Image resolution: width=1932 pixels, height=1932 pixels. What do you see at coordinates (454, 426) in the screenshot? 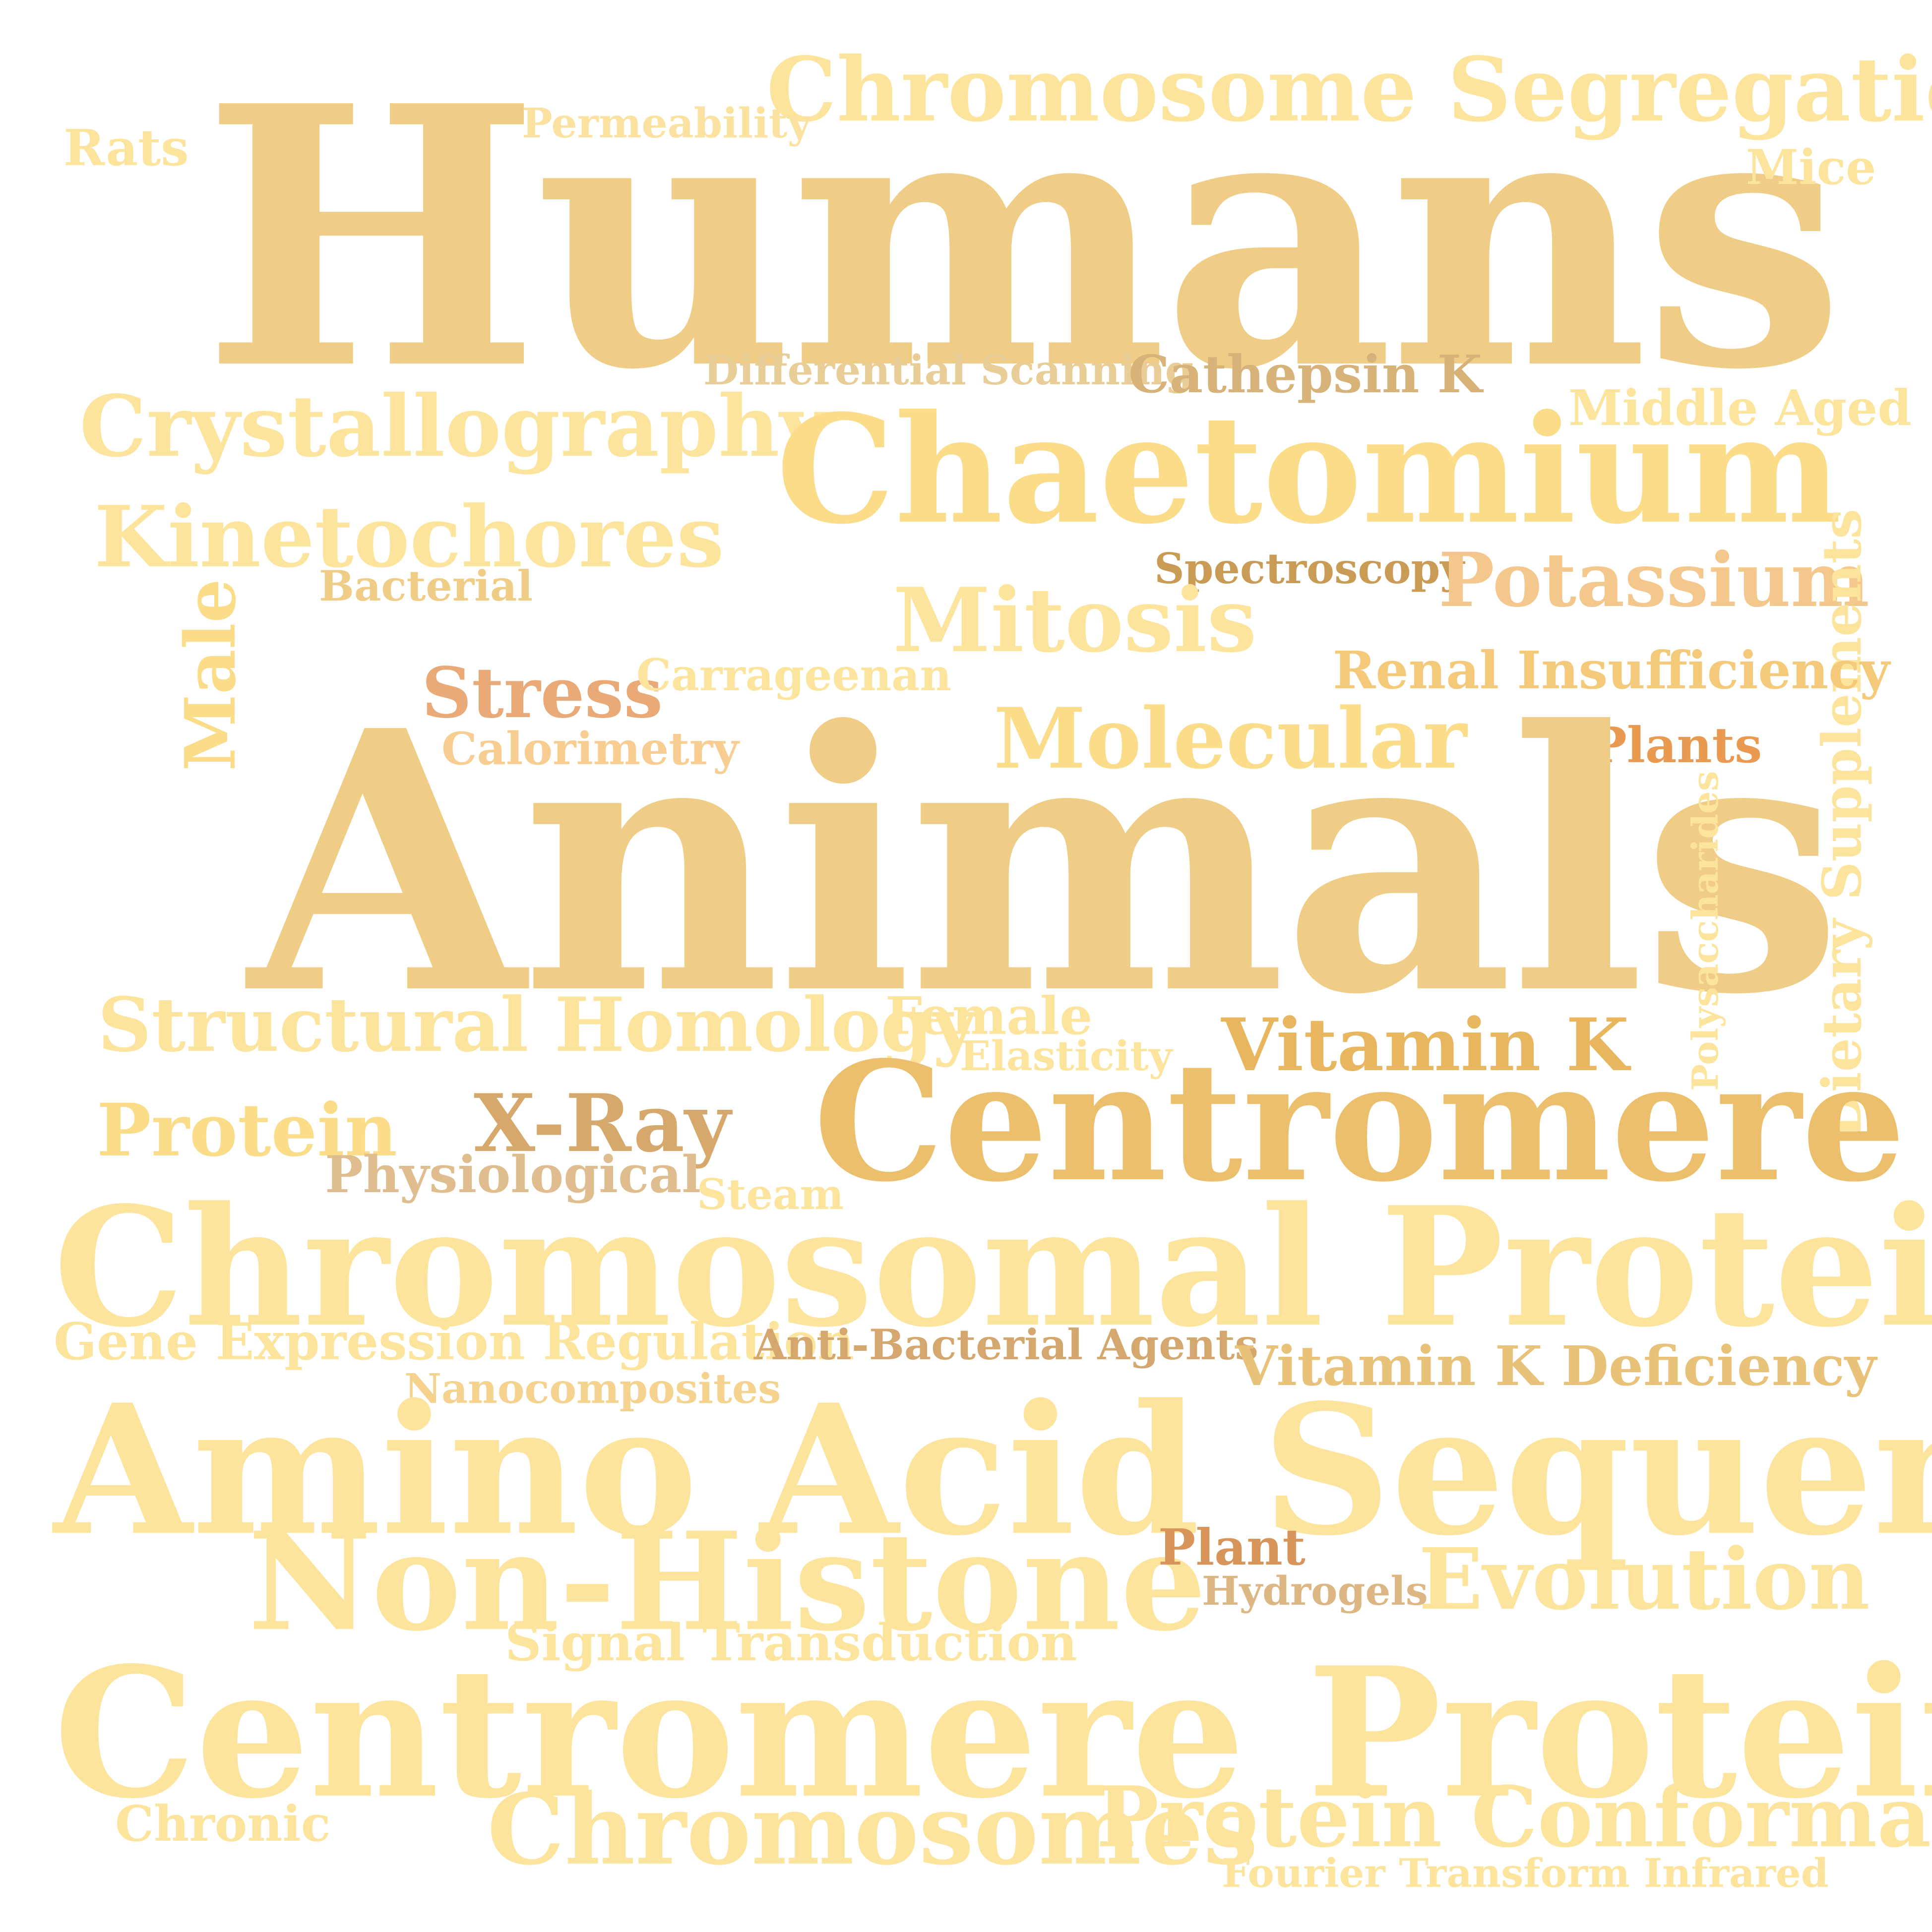
I see `word-crystallography: Crystallography` at bounding box center [454, 426].